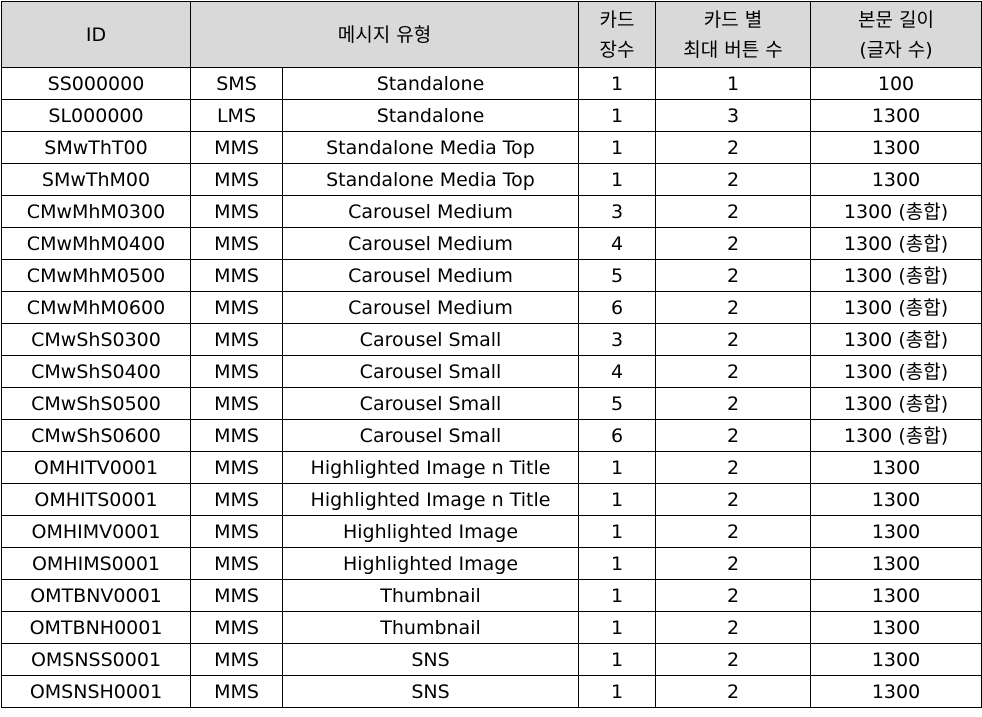 This screenshot has height=717, width=982. I want to click on table-row: OMTBNV0001 MMS Thumbnail 1 2 1300, so click(491, 595).